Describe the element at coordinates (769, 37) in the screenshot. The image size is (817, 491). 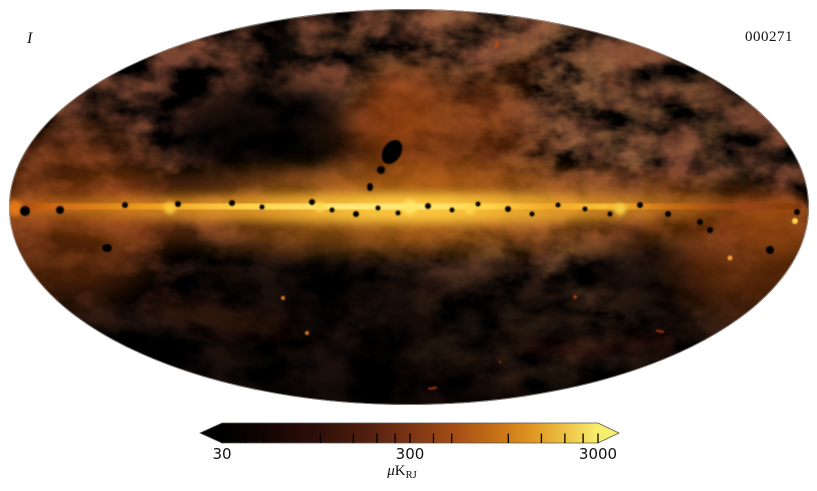
I see `sample-id-label: 000271` at that location.